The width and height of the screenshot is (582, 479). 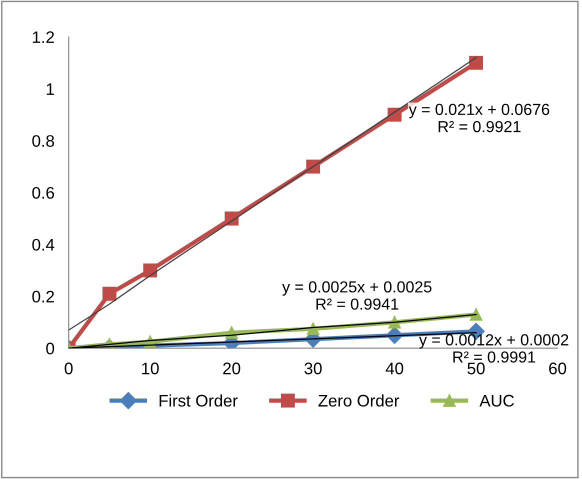 I want to click on y-tick-label: 1.2, so click(x=43, y=37).